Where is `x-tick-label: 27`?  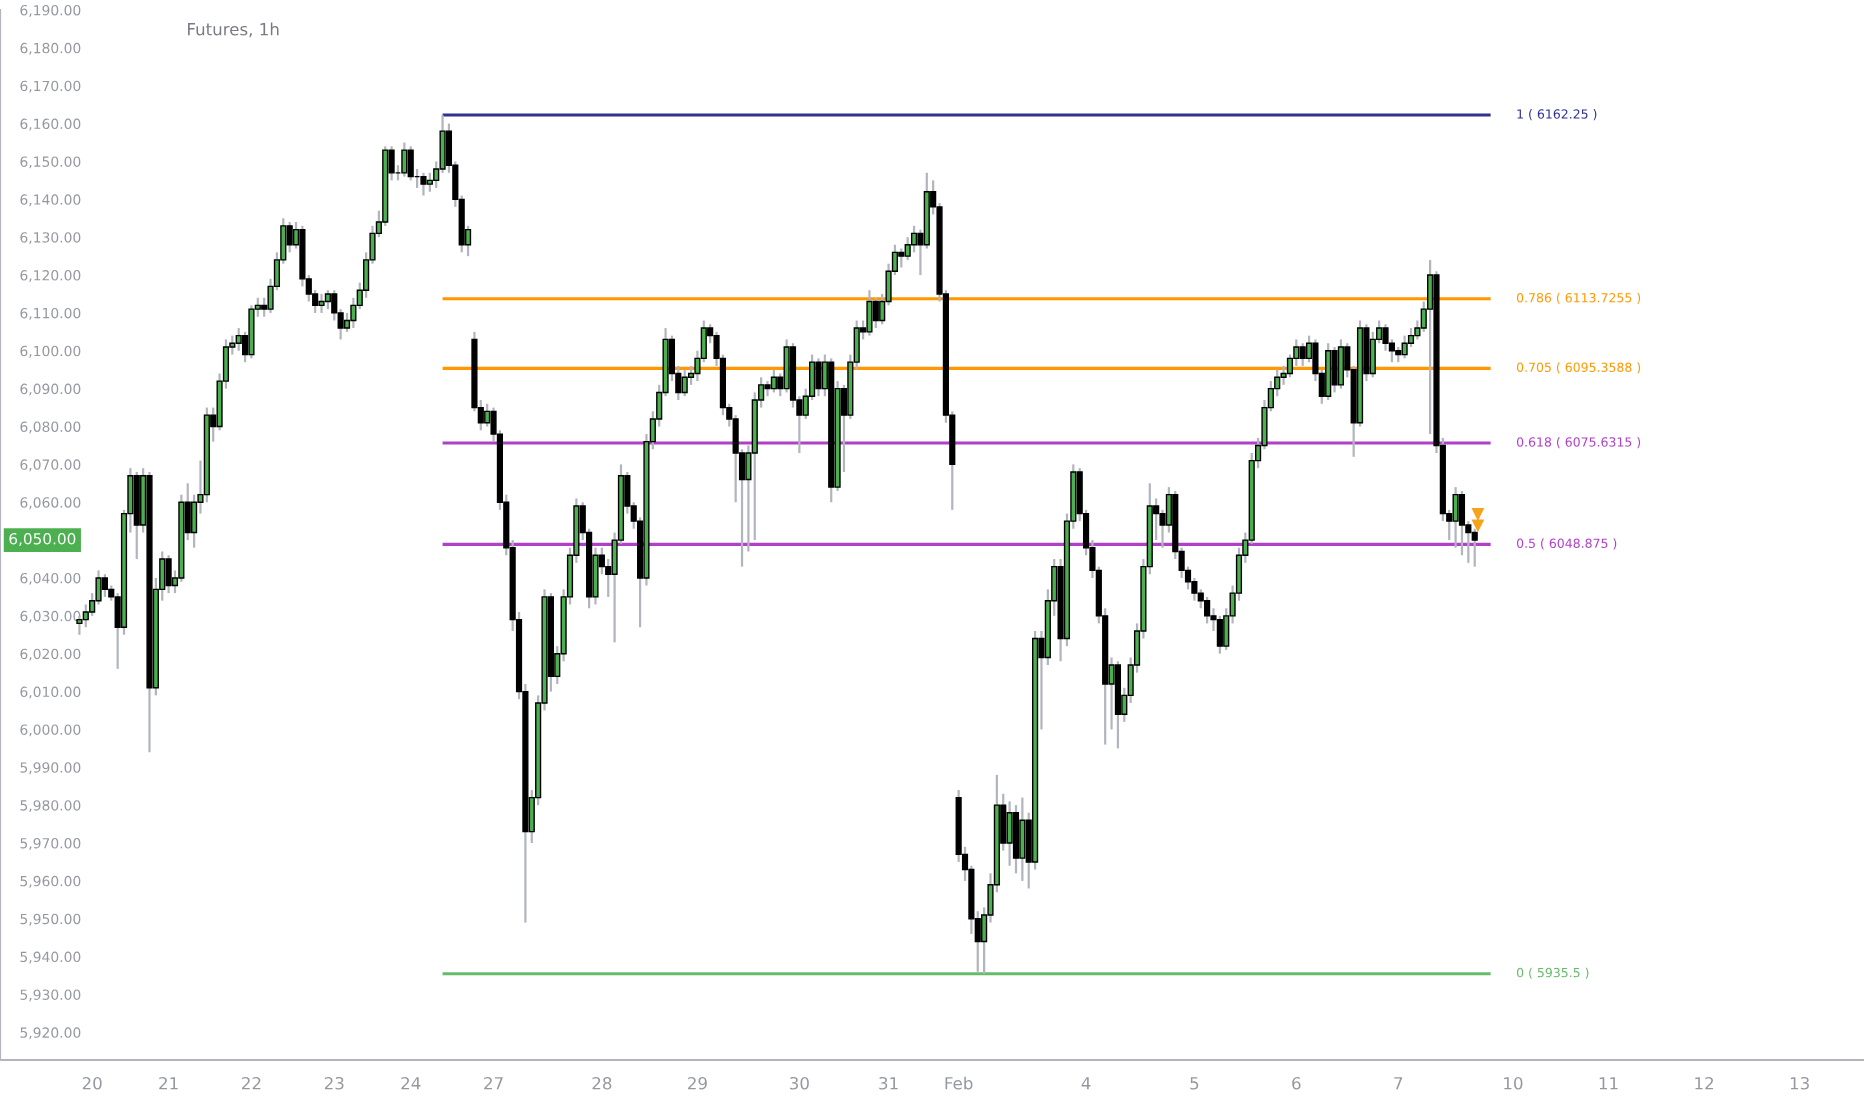 x-tick-label: 27 is located at coordinates (493, 1083).